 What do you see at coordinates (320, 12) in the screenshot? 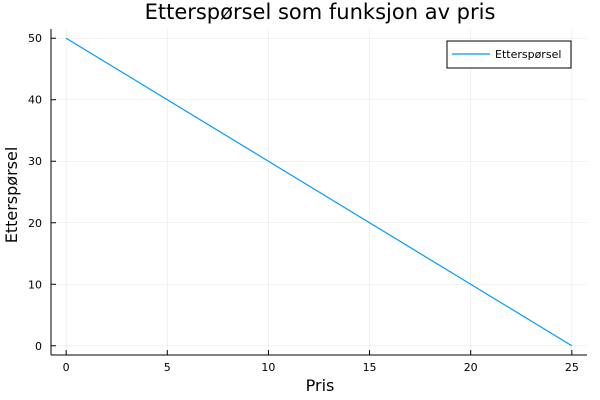
I see `chart-title: Etterspørsel som funksjon av pris` at bounding box center [320, 12].